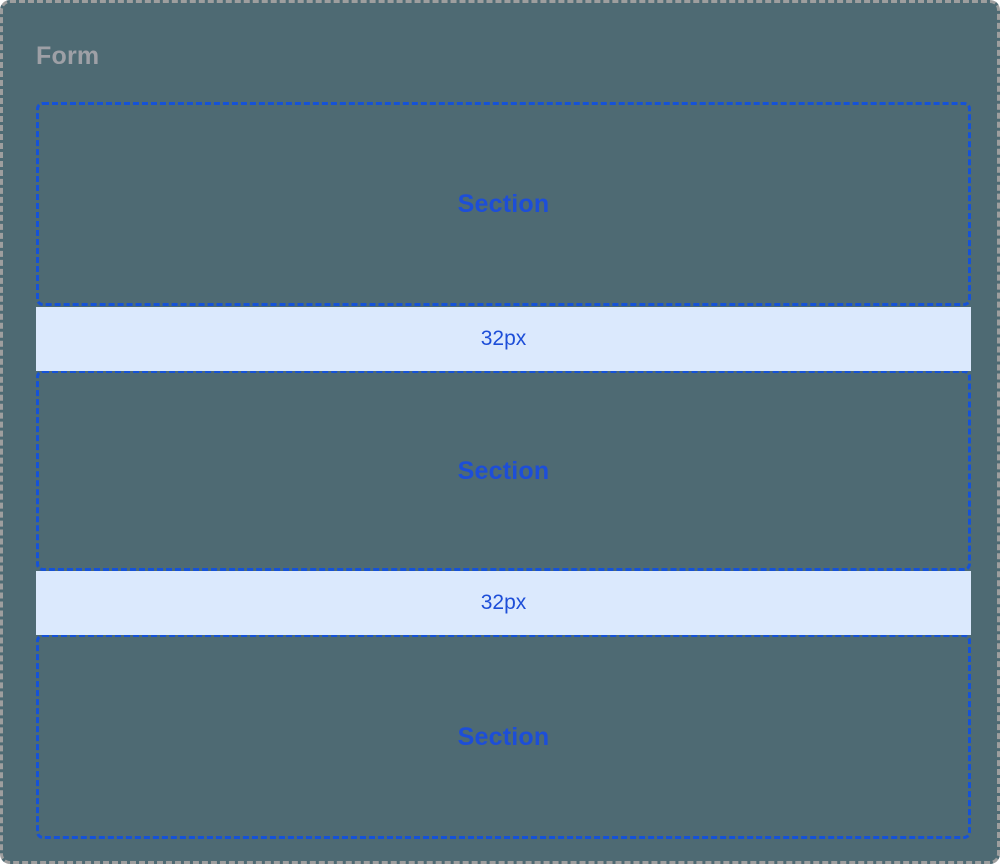 The height and width of the screenshot is (864, 1000). Describe the element at coordinates (68, 56) in the screenshot. I see `form-label: Form` at that location.